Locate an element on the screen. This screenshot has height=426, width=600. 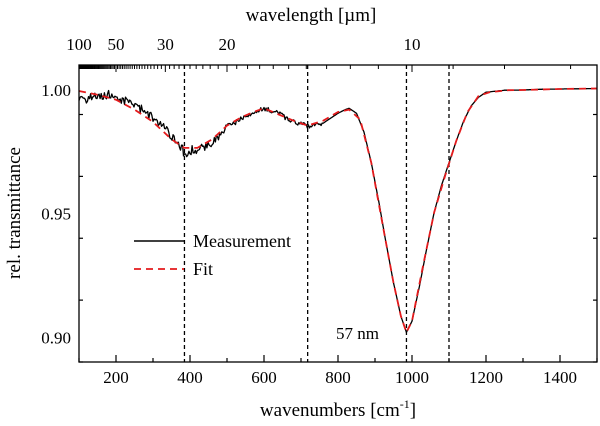
x-tick-labels: 200 400 600 800 1000 1200 1400 is located at coordinates (340, 377).